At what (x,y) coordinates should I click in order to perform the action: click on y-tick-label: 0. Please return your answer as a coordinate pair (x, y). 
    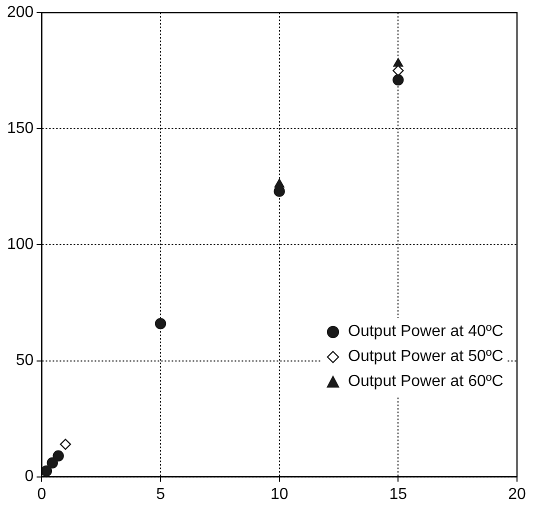
    Looking at the image, I should click on (29, 477).